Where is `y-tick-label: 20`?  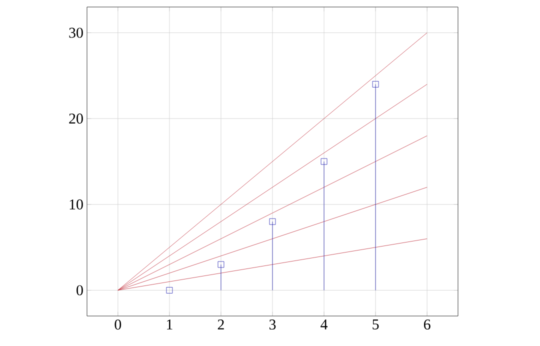 y-tick-label: 20 is located at coordinates (76, 119).